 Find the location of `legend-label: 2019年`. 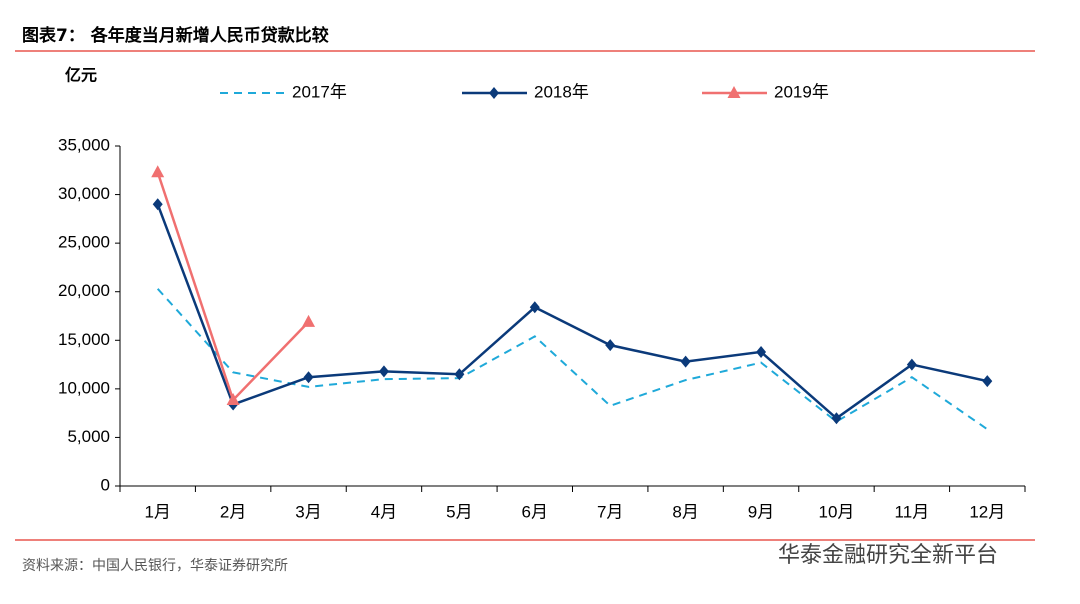

legend-label: 2019年 is located at coordinates (801, 91).